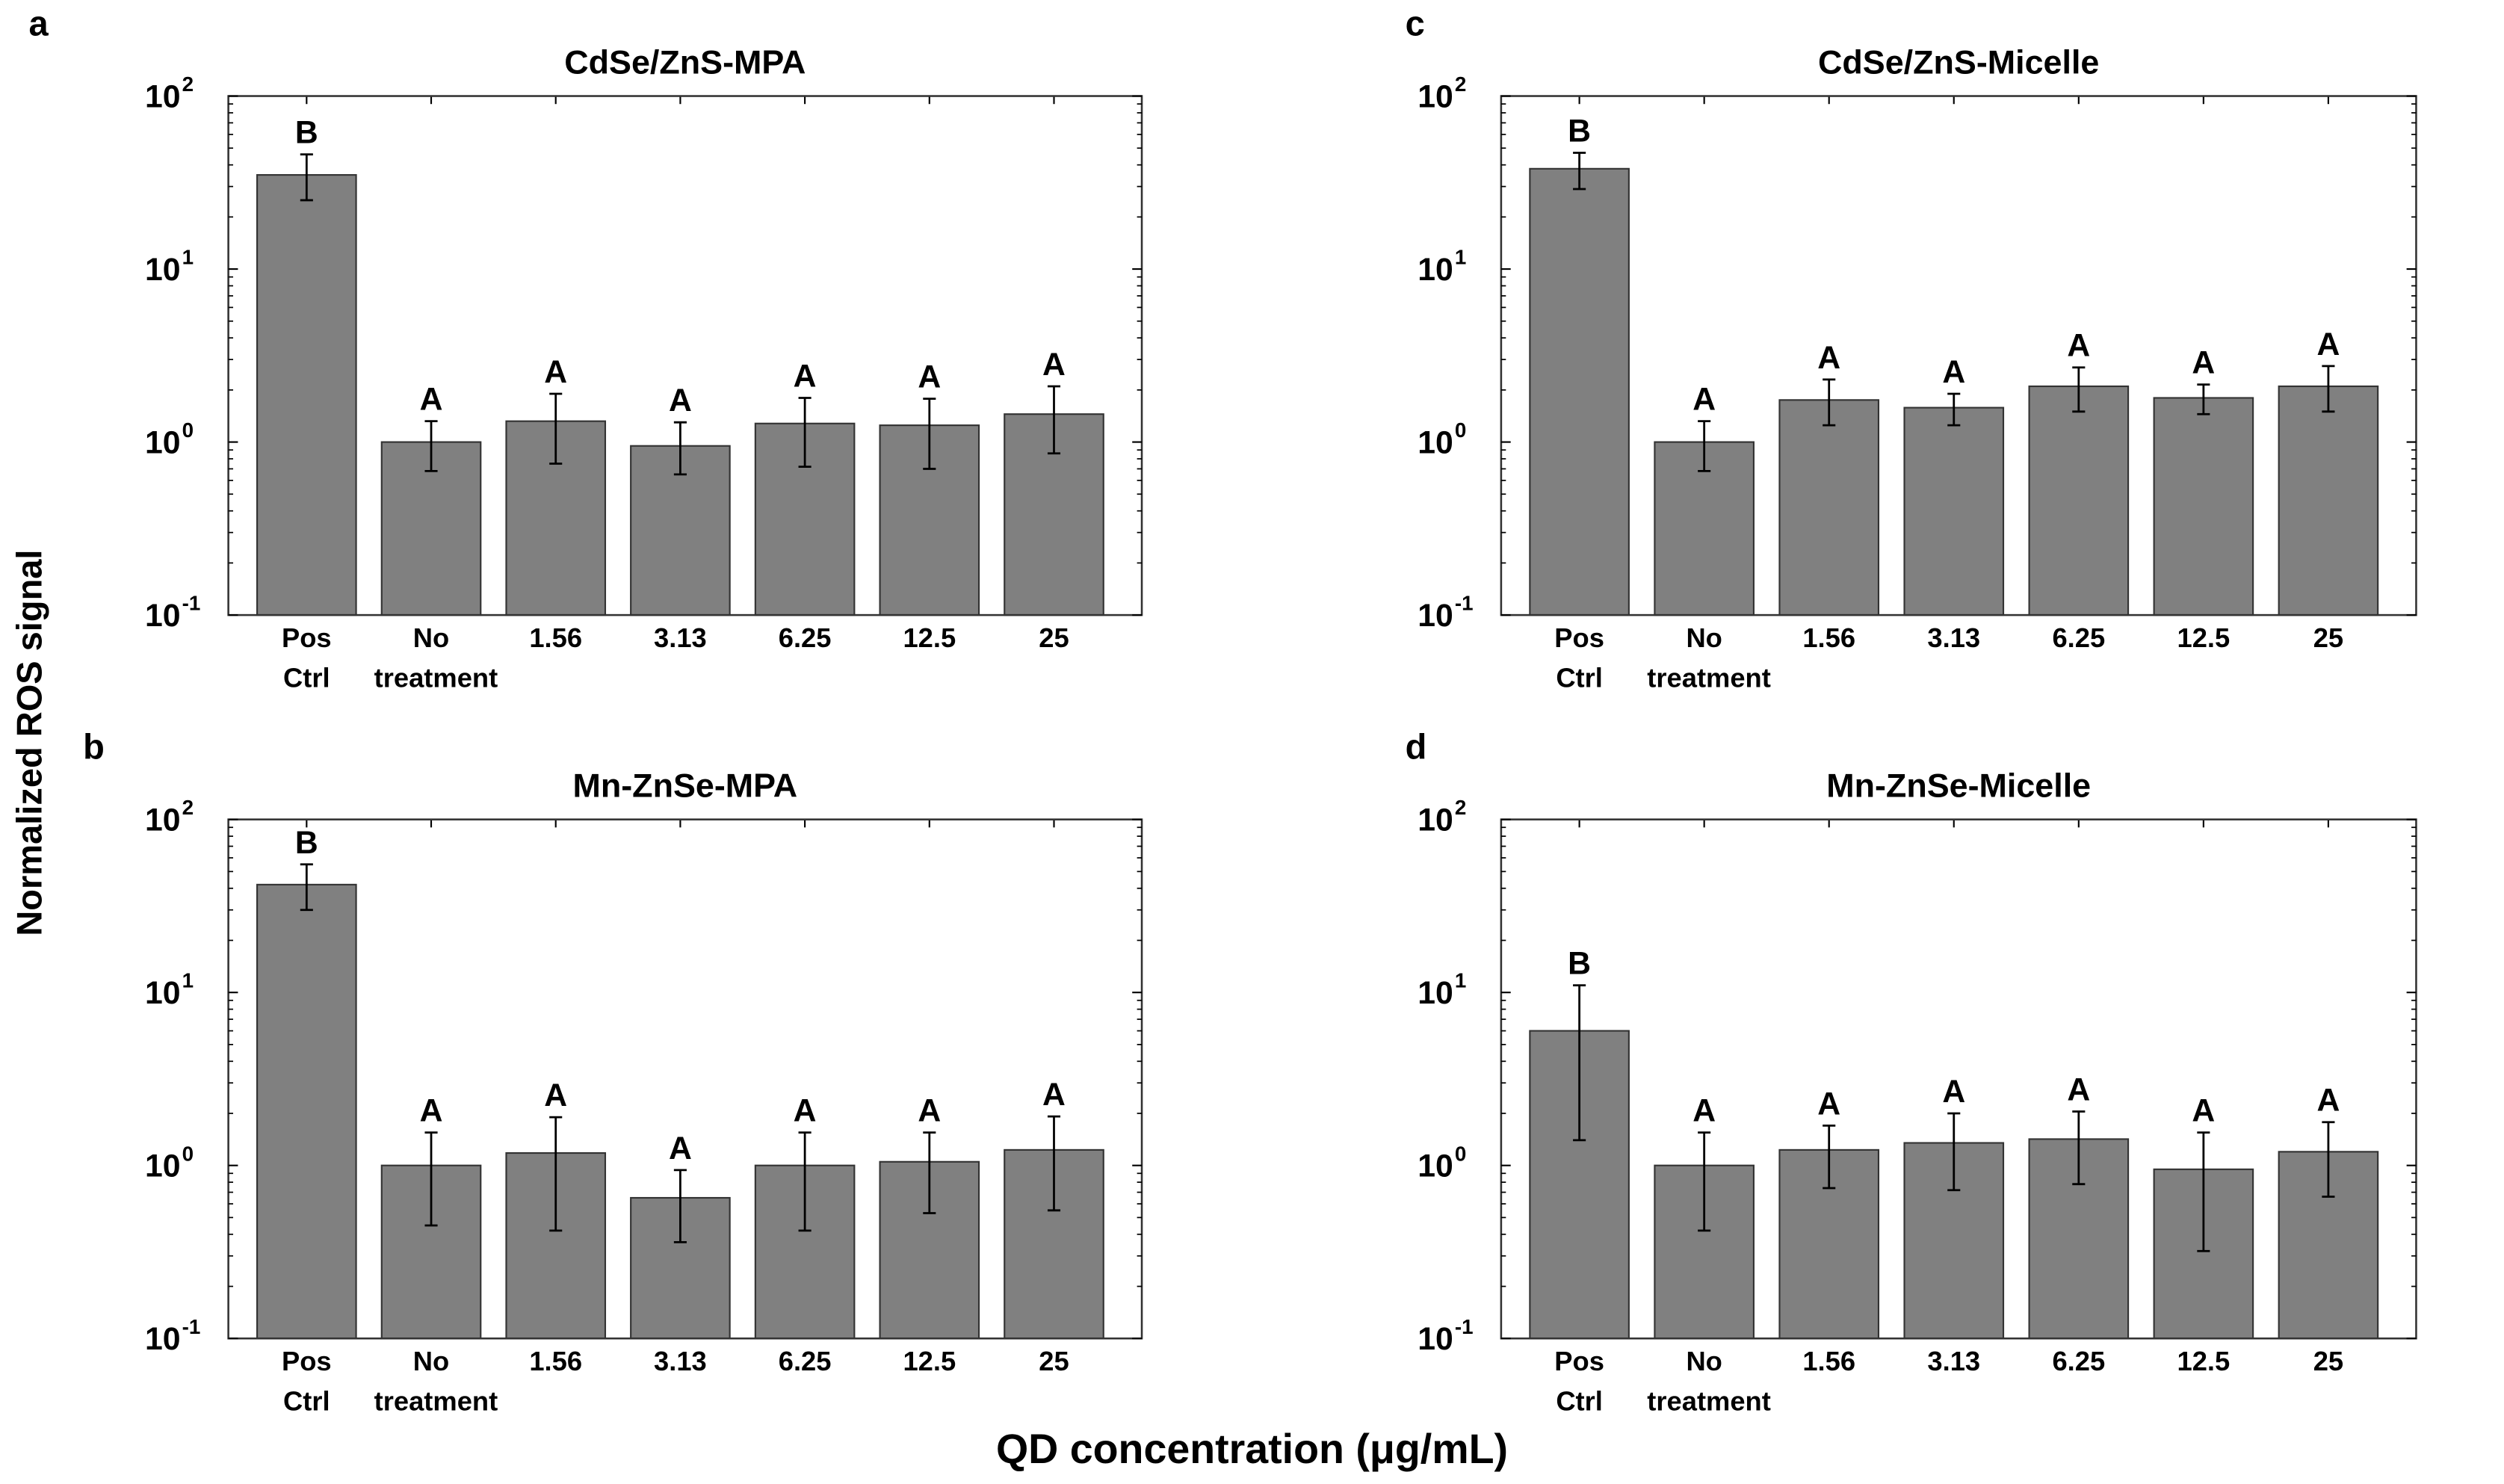 Image resolution: width=2504 pixels, height=1484 pixels. Describe the element at coordinates (94, 746) in the screenshot. I see `panel-letter: b` at that location.